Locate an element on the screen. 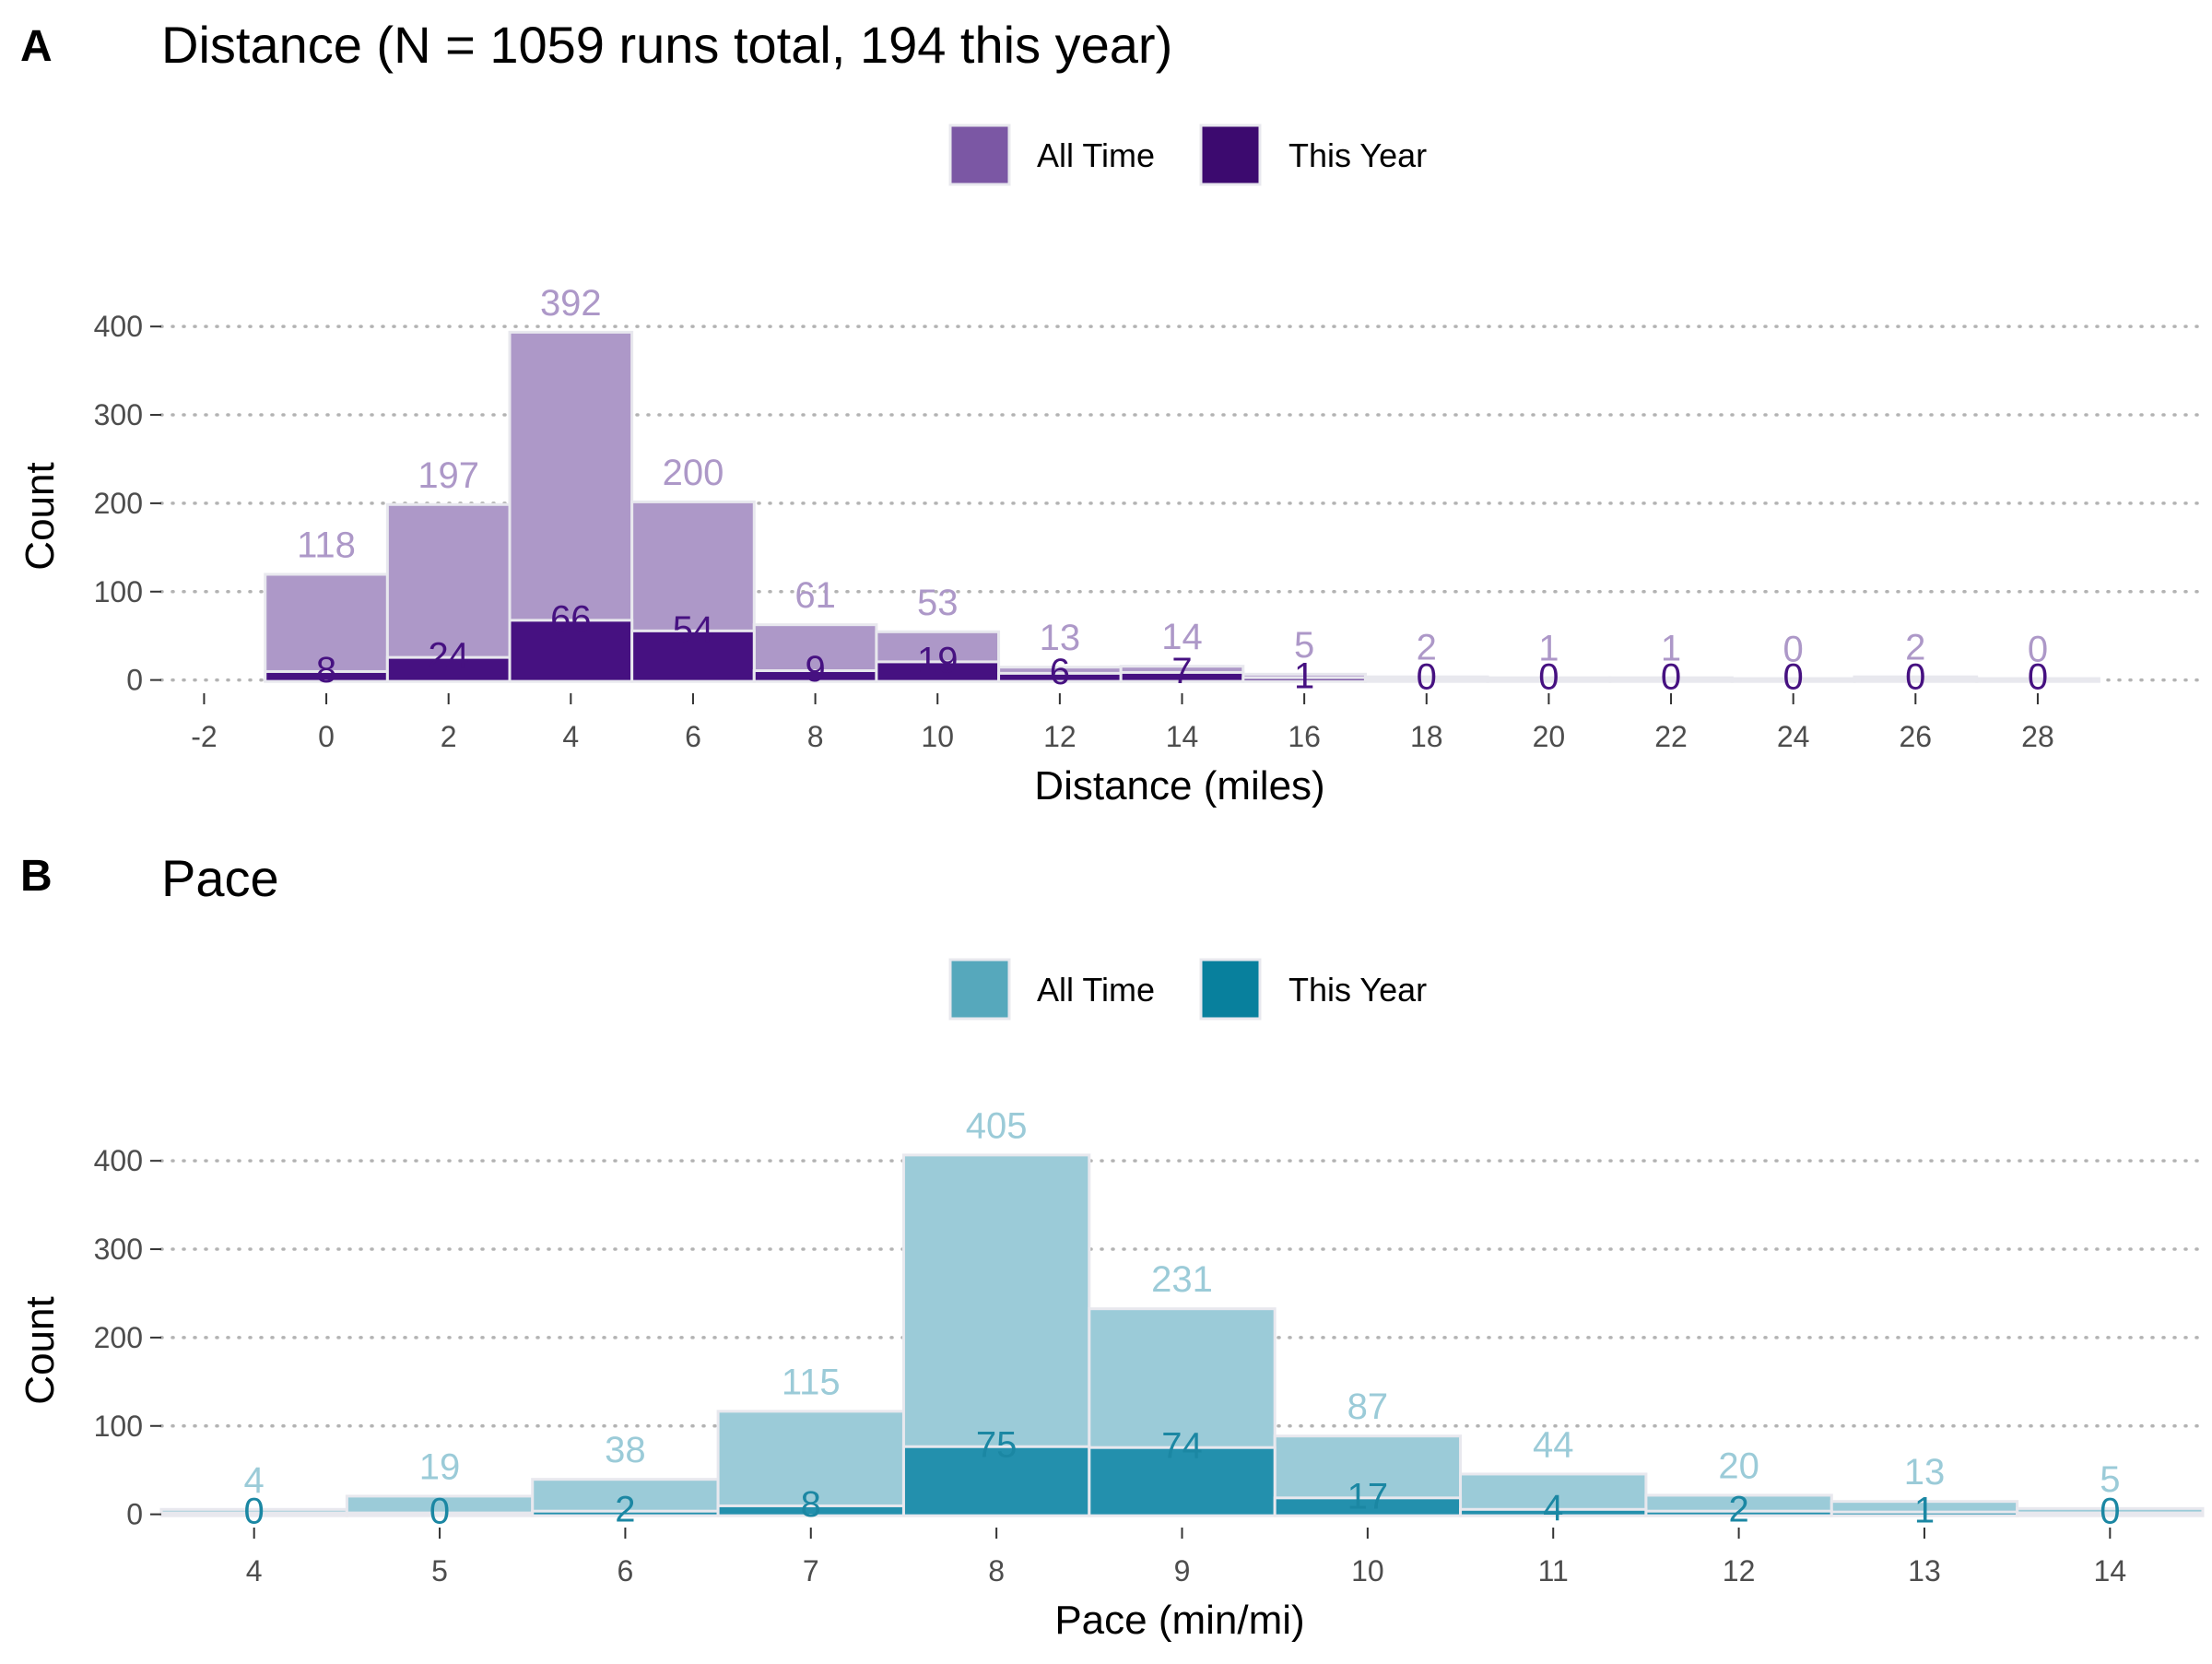  distance-all-time-value-label: 392 is located at coordinates (571, 303).